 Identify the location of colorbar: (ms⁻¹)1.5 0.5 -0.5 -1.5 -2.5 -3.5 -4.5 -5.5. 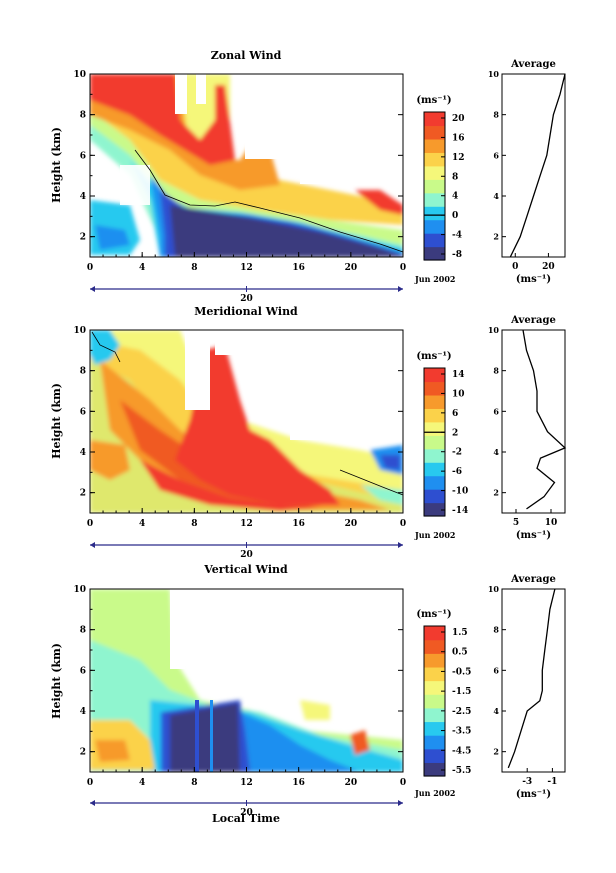
(443, 693).